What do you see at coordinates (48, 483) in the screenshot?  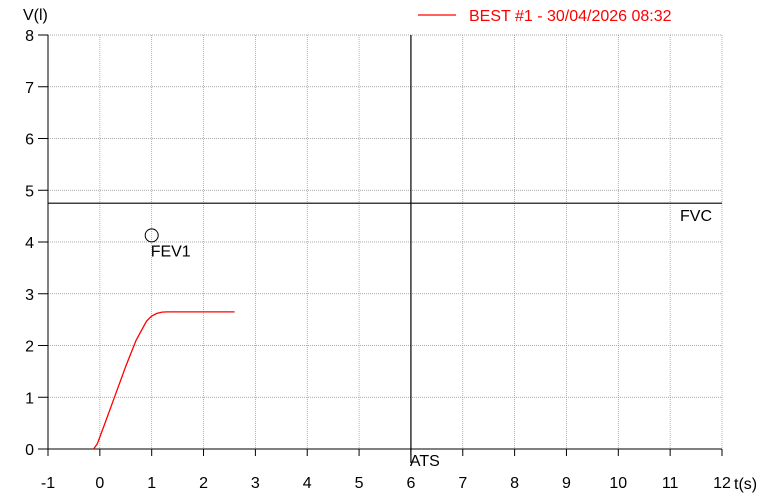 I see `x-tick-label: -1` at bounding box center [48, 483].